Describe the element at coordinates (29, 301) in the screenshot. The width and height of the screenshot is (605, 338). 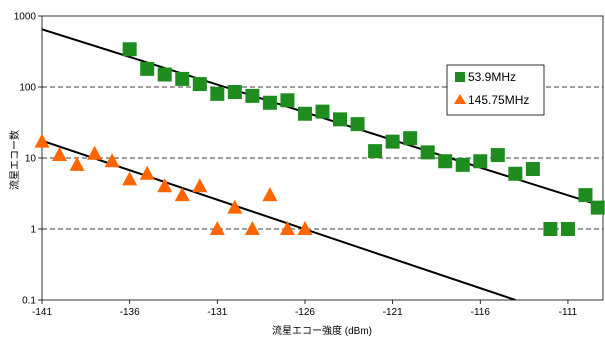
I see `y-tick-label: 0.1` at that location.